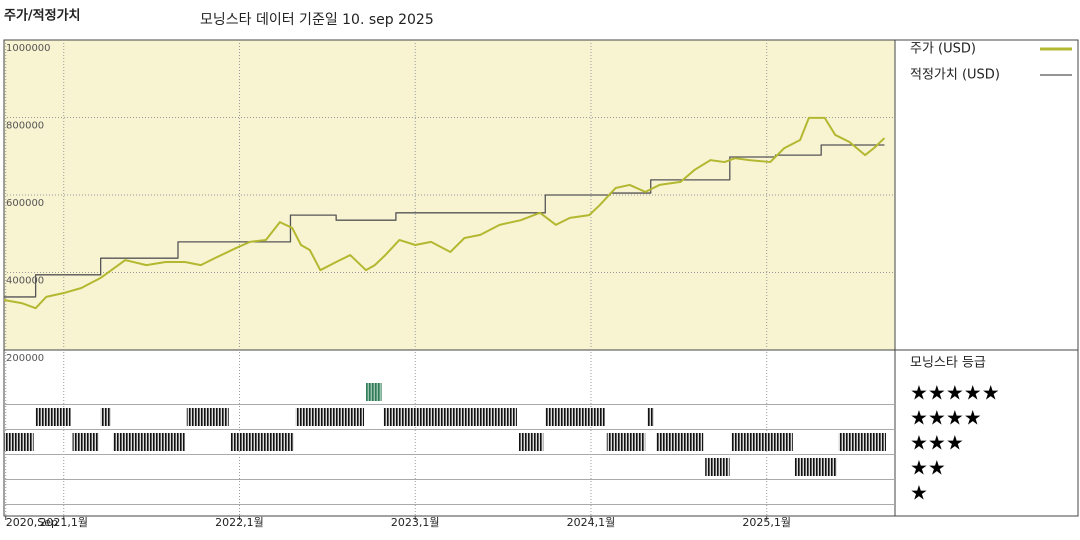 This screenshot has height=540, width=1080. What do you see at coordinates (25, 203) in the screenshot?
I see `y-tick-label: 600000` at bounding box center [25, 203].